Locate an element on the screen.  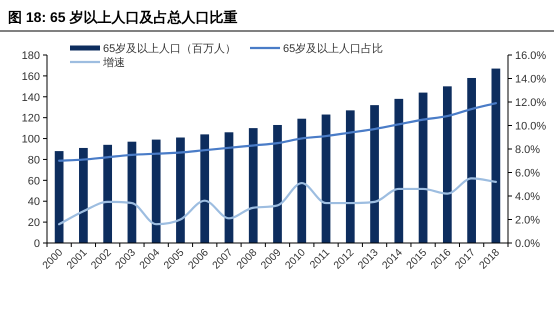
y2-tick-label: 16.0% is located at coordinates (530, 56).